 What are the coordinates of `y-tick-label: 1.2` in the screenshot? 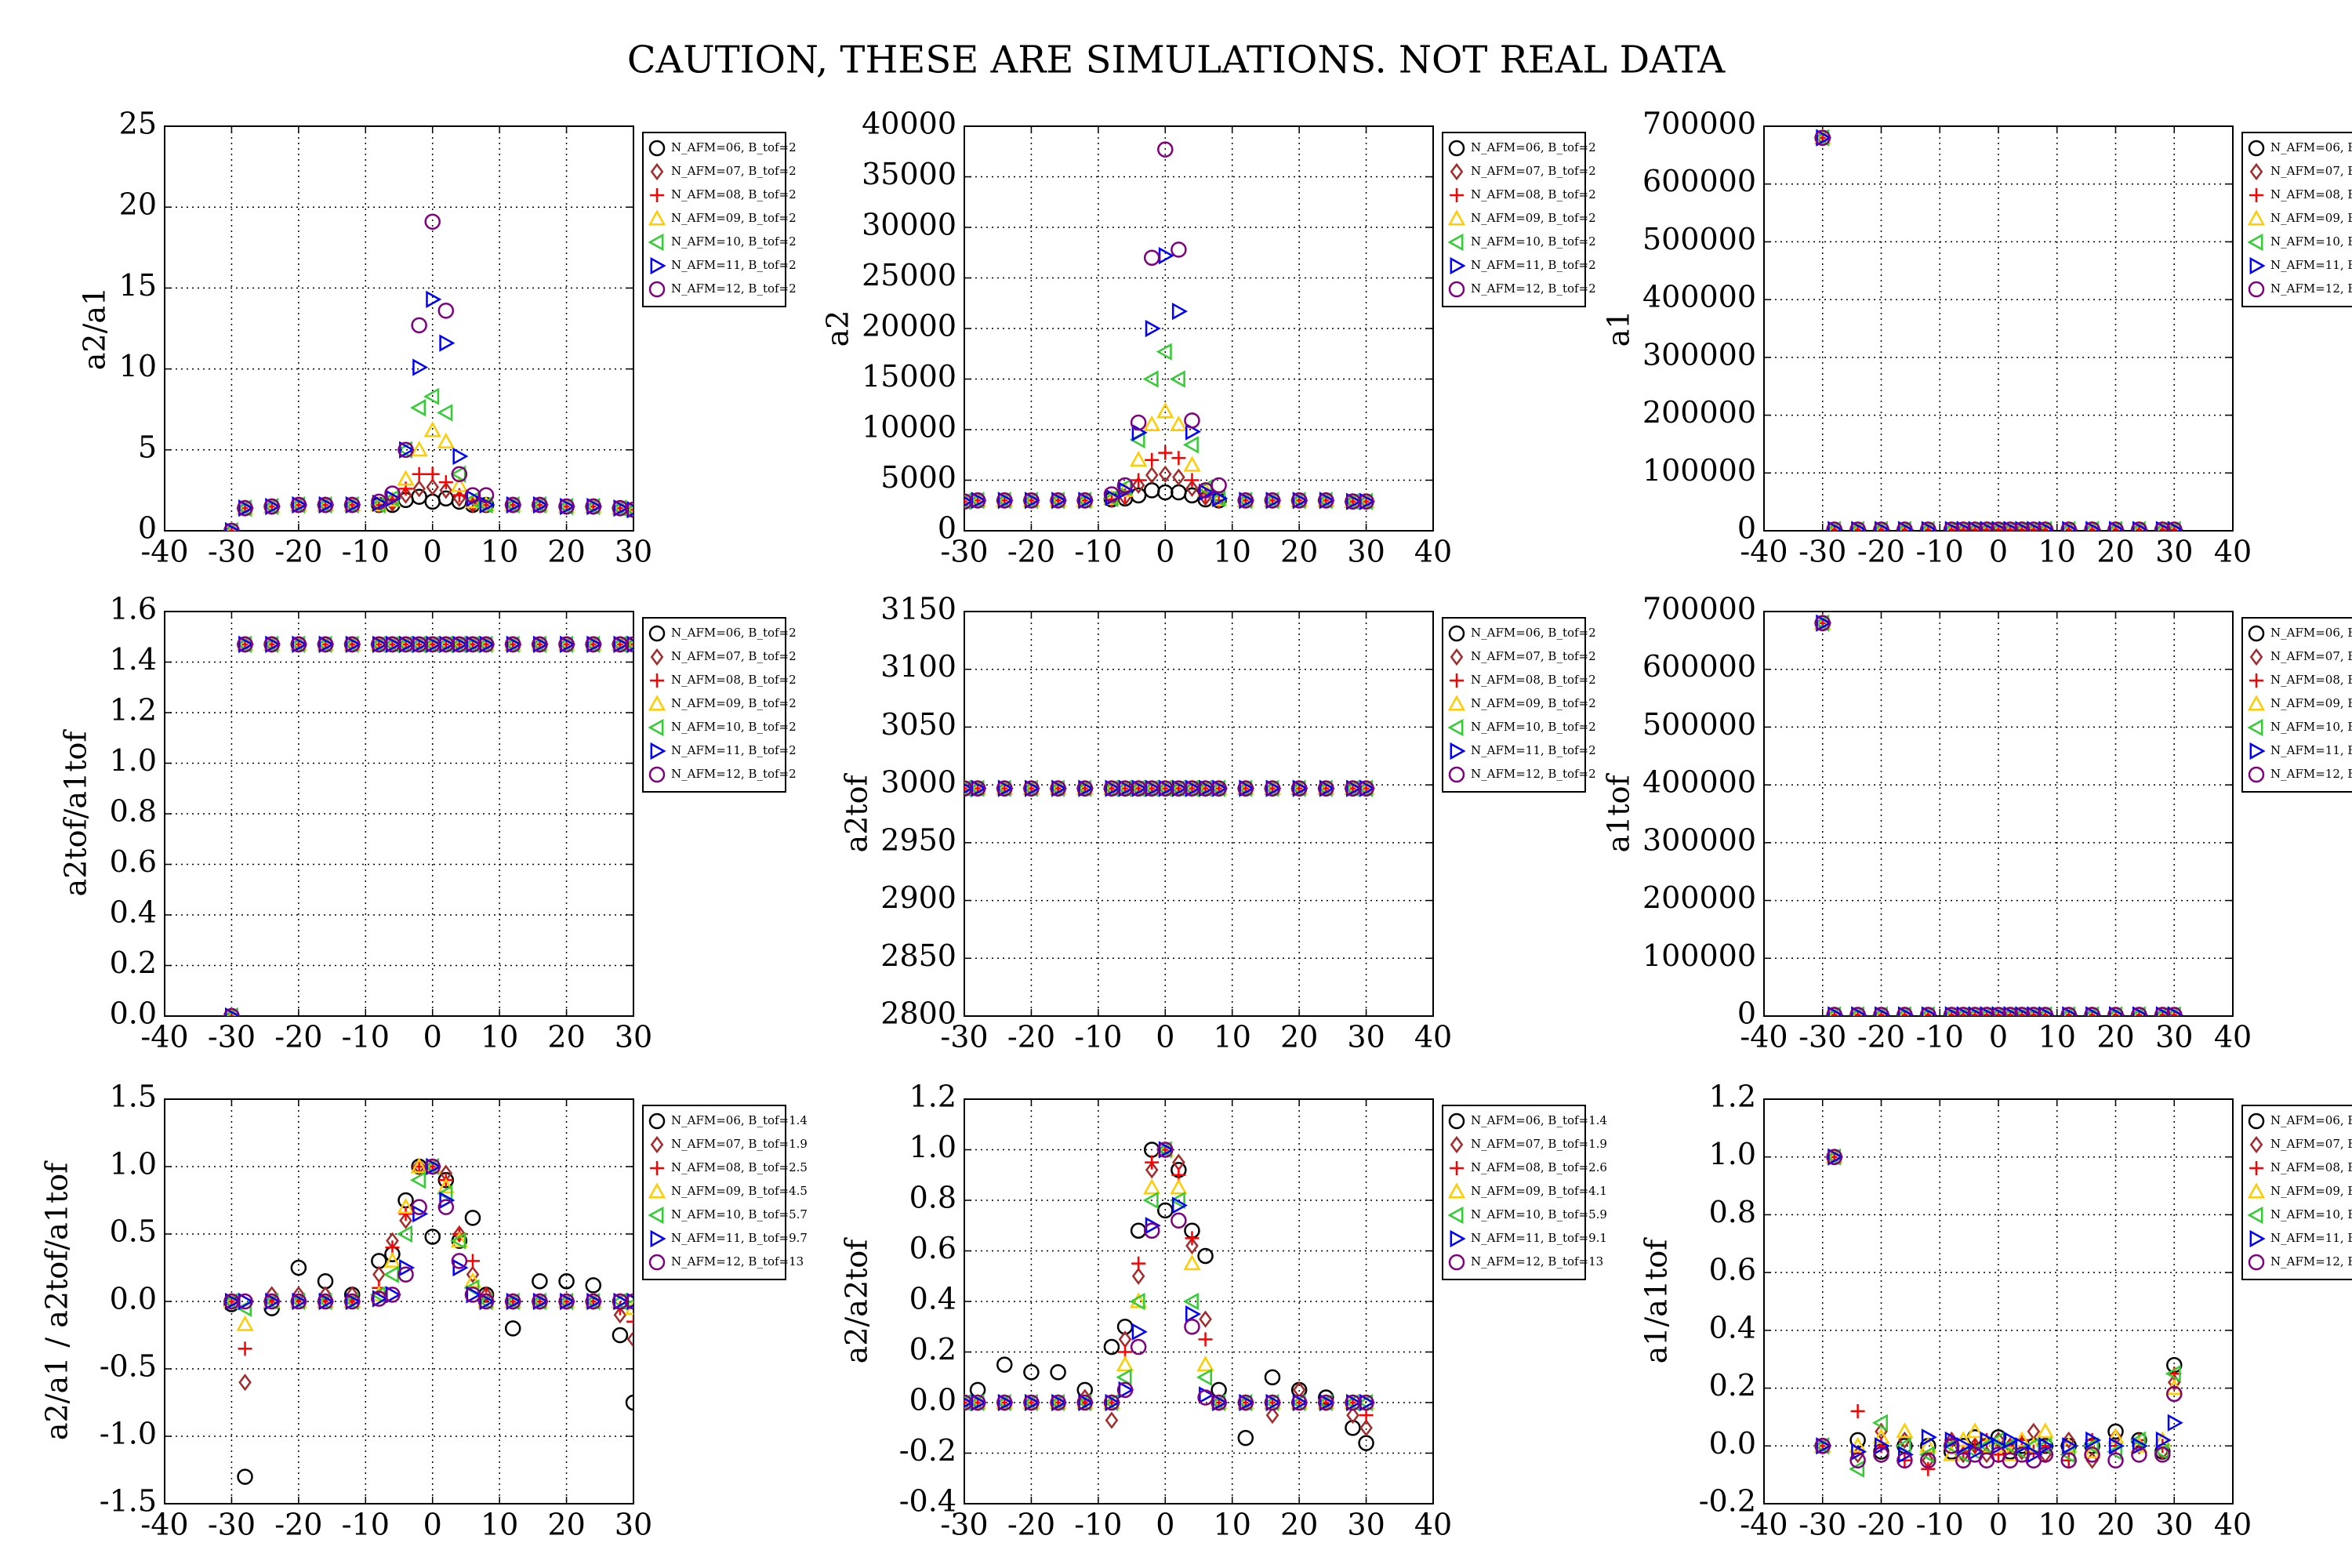 It's located at (1732, 1097).